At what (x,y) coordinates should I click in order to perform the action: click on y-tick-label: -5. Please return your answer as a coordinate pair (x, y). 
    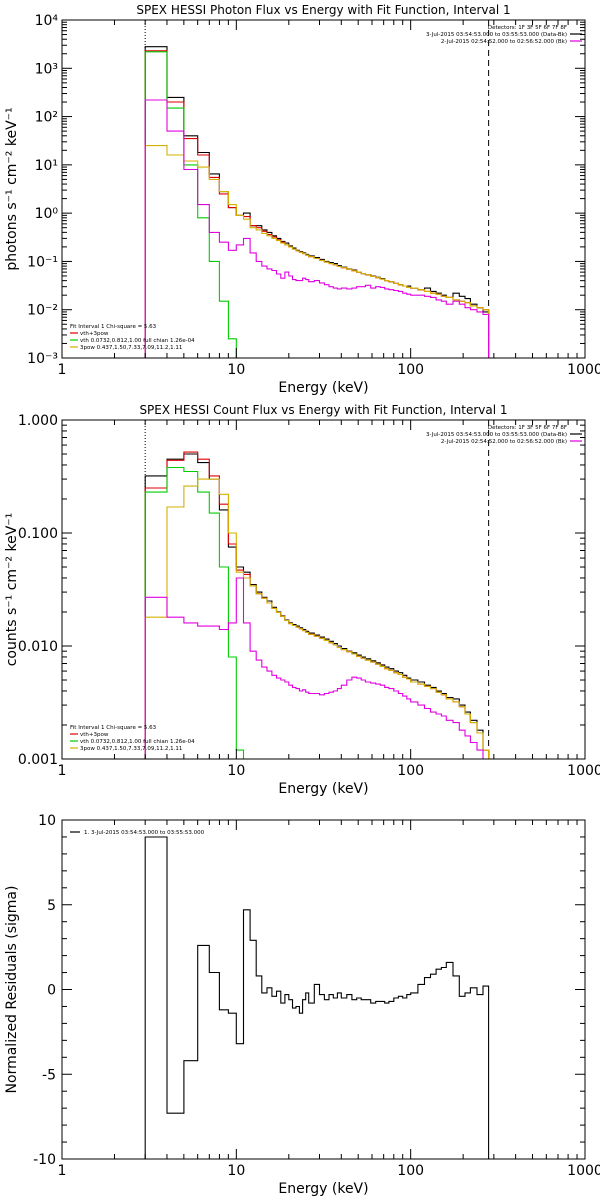
    Looking at the image, I should click on (49, 1075).